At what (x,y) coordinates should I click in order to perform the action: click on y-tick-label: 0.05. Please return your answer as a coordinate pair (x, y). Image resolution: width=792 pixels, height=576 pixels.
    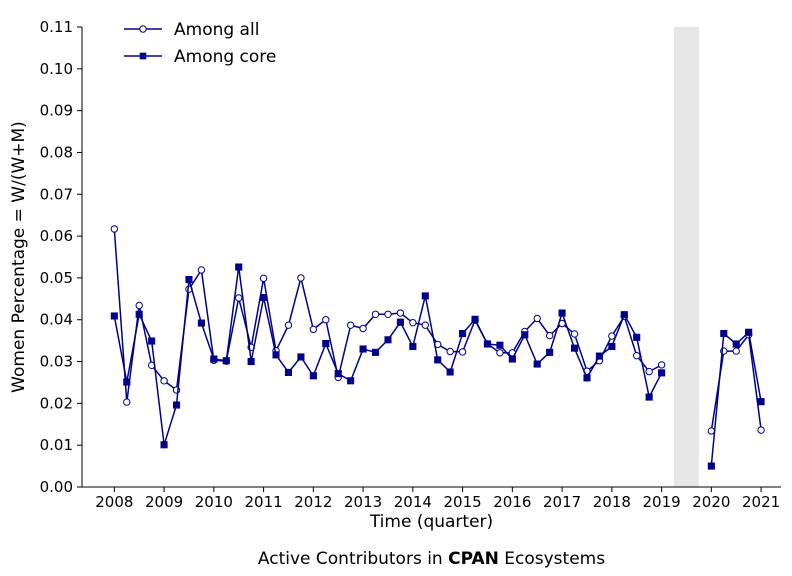
    Looking at the image, I should click on (56, 278).